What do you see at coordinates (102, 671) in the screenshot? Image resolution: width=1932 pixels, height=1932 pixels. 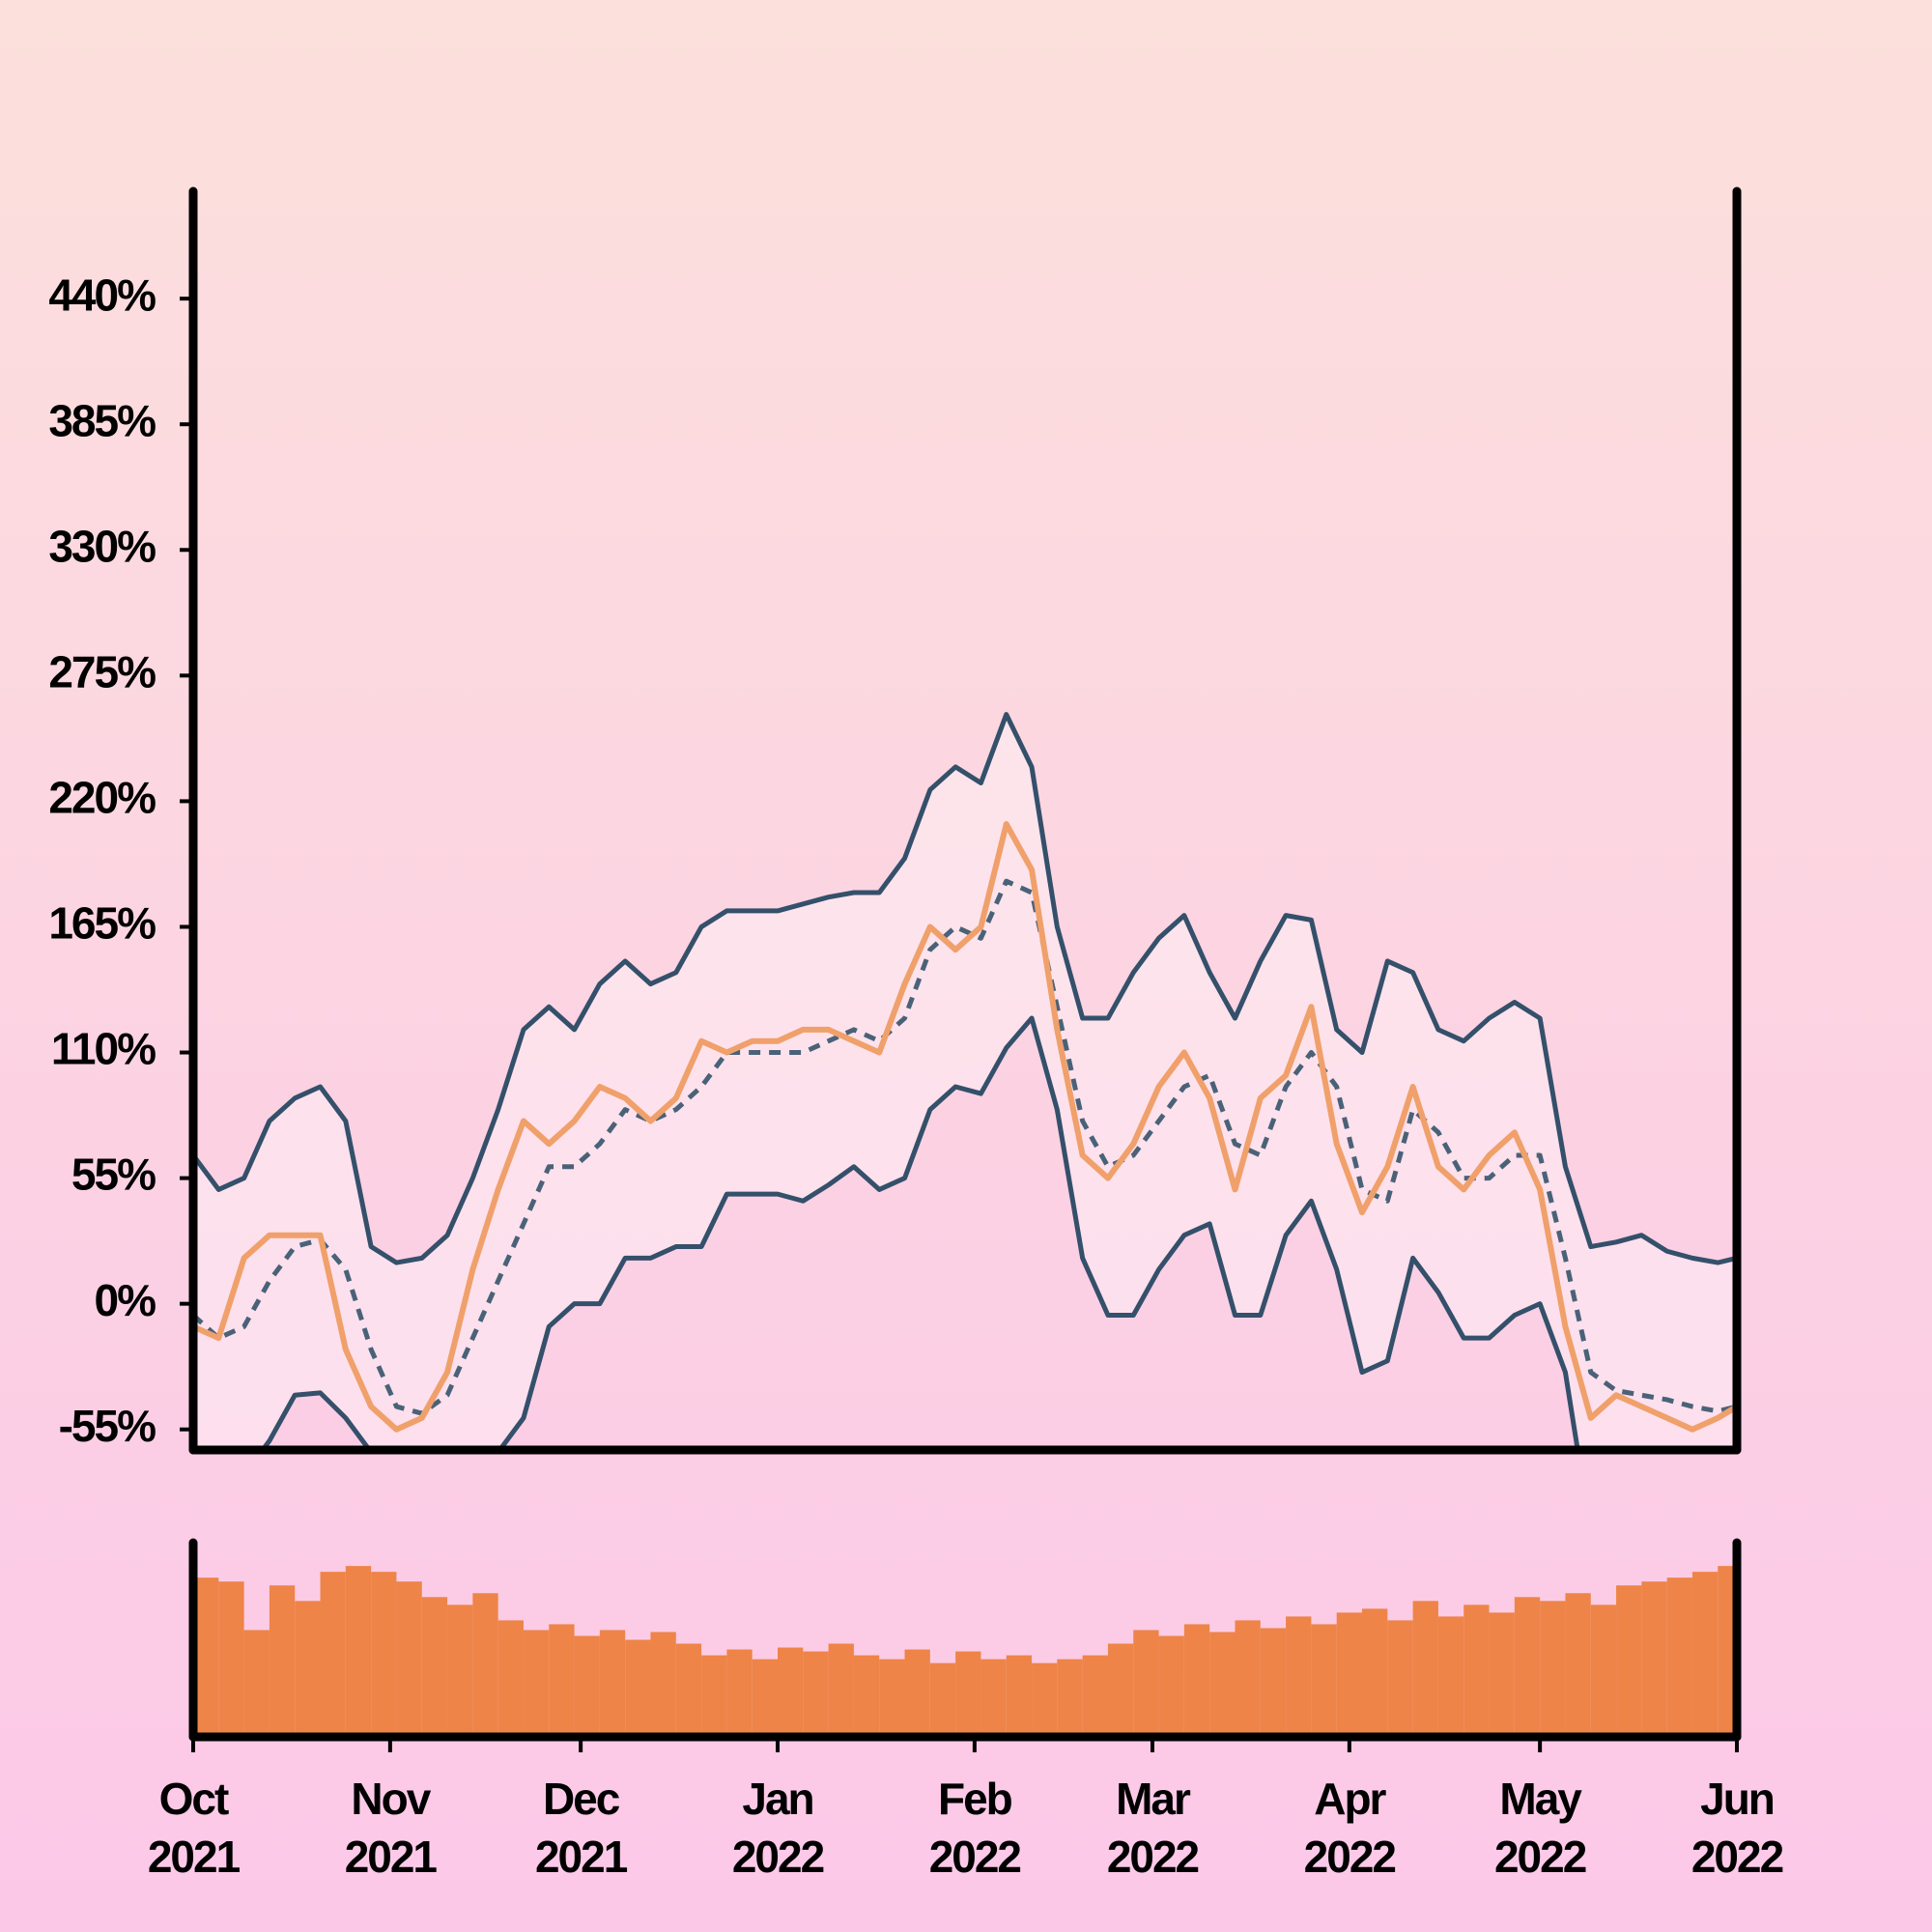 I see `y-tick-label: 275%` at bounding box center [102, 671].